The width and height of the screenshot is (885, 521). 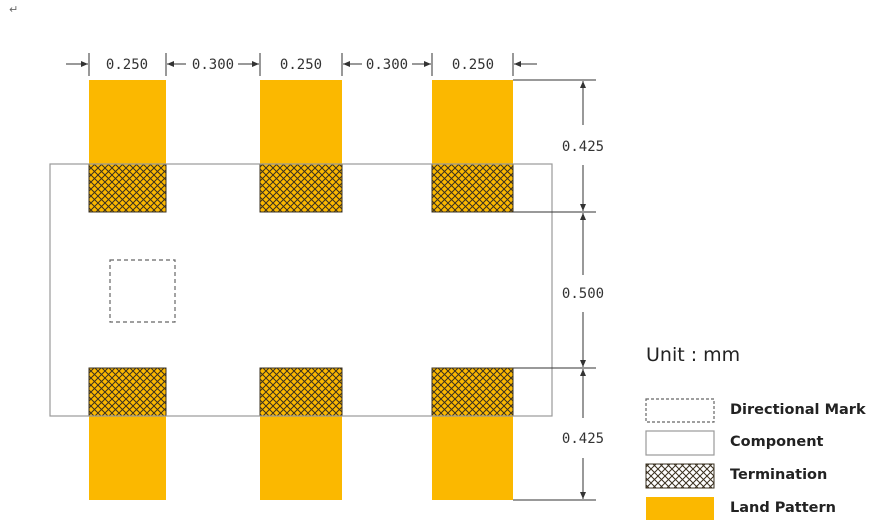 I want to click on legend-land-pattern-swatch, so click(x=680, y=508).